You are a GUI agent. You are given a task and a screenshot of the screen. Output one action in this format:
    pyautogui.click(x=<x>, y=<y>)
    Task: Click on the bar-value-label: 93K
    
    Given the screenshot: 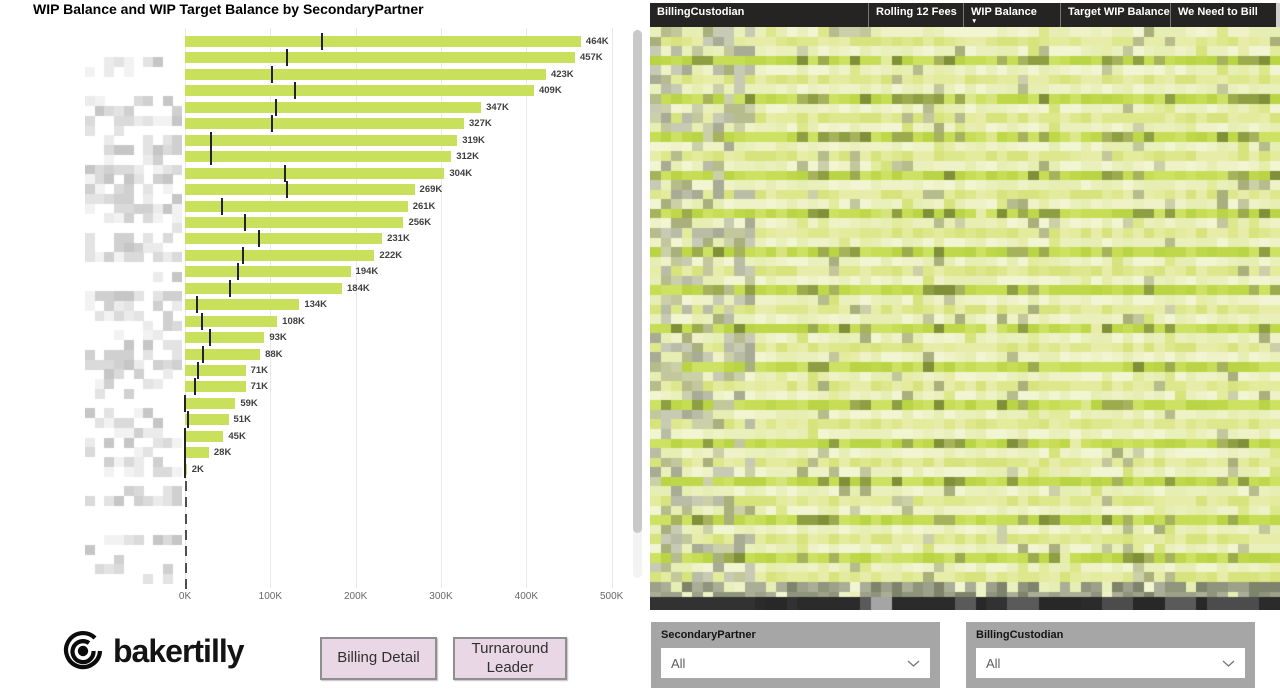 What is the action you would take?
    pyautogui.click(x=278, y=338)
    